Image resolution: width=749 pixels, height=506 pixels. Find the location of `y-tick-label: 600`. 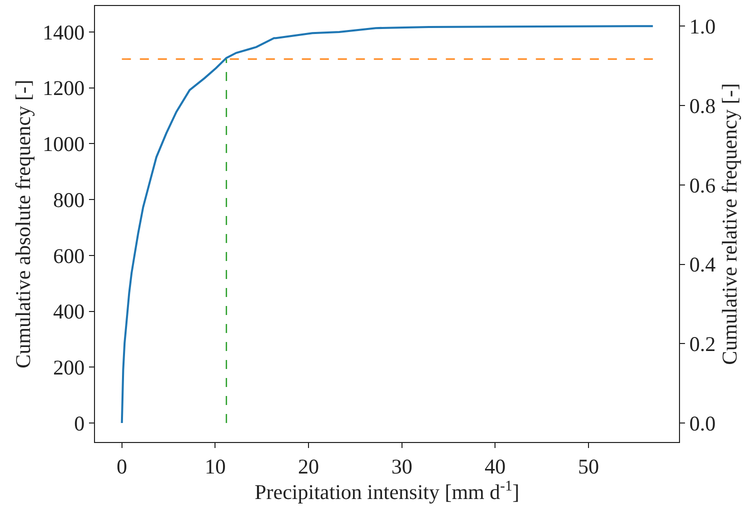

y-tick-label: 600 is located at coordinates (69, 256).